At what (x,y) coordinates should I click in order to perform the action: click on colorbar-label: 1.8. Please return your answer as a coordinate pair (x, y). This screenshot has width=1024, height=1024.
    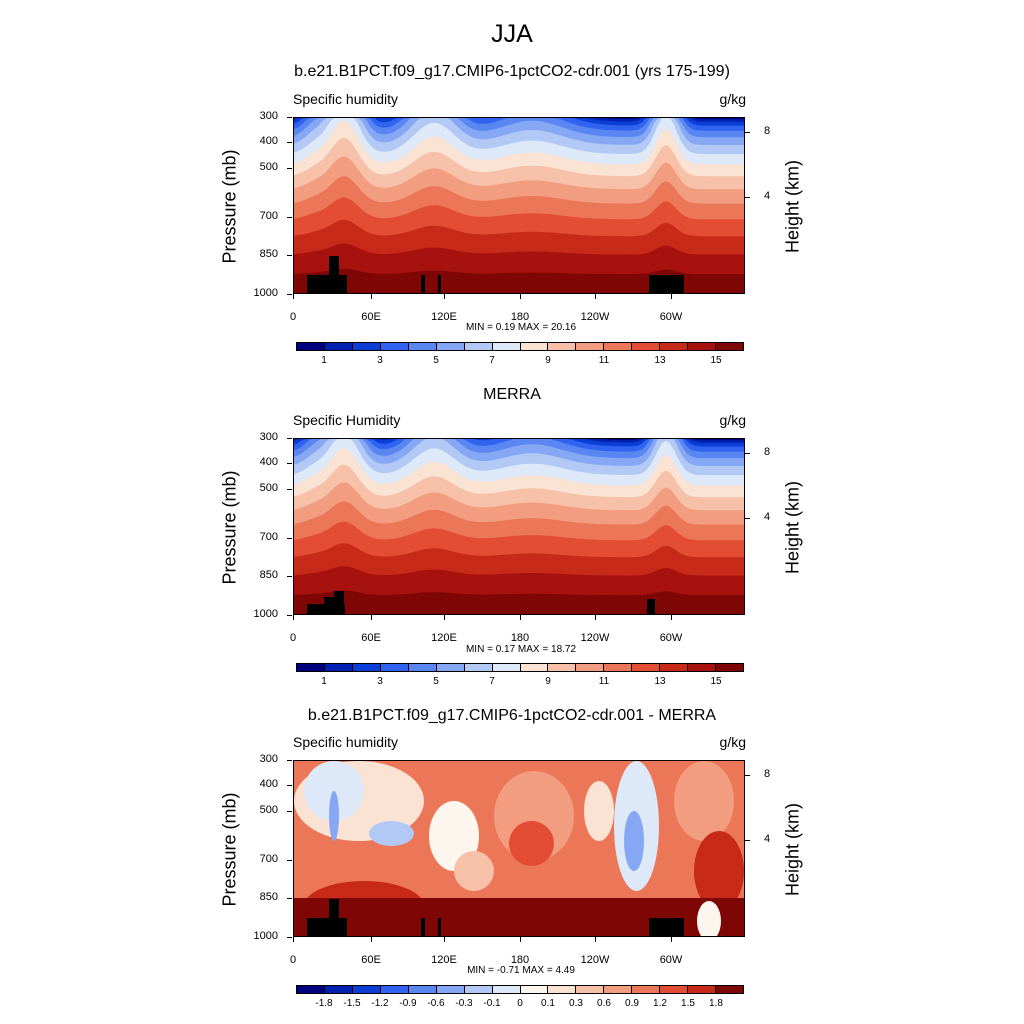
    Looking at the image, I should click on (716, 1003).